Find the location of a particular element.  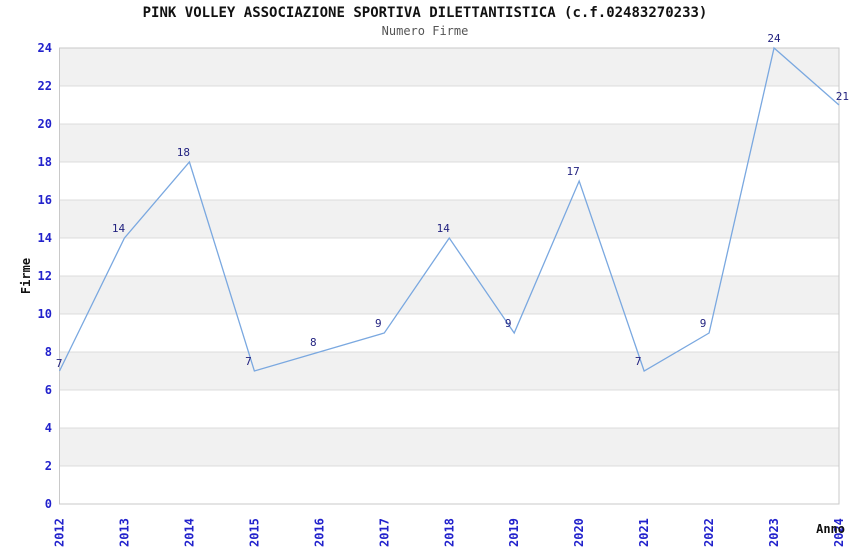

point-label: 18 is located at coordinates (183, 152).